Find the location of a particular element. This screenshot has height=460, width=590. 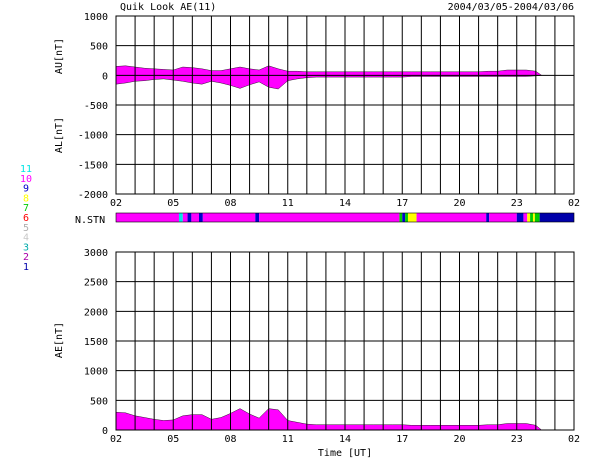

station-number-7: 7 is located at coordinates (26, 208).